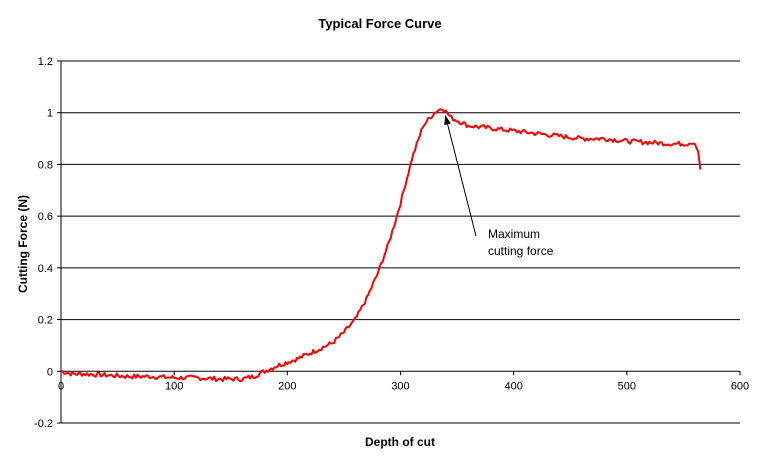 The width and height of the screenshot is (760, 466). Describe the element at coordinates (174, 386) in the screenshot. I see `x-tick-label: 100` at that location.